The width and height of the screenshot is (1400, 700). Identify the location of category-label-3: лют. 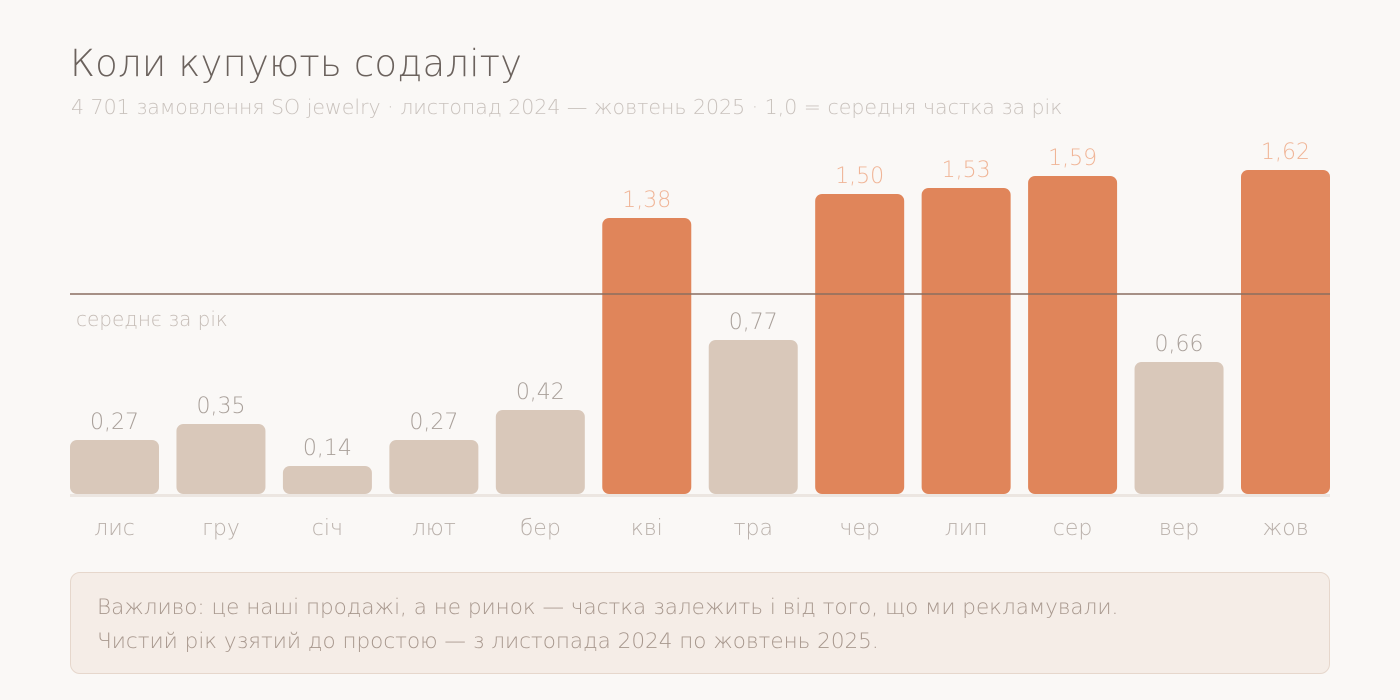
(434, 528).